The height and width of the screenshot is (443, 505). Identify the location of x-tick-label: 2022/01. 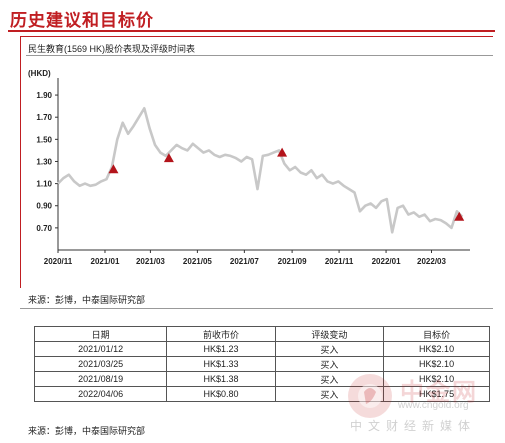
(386, 261).